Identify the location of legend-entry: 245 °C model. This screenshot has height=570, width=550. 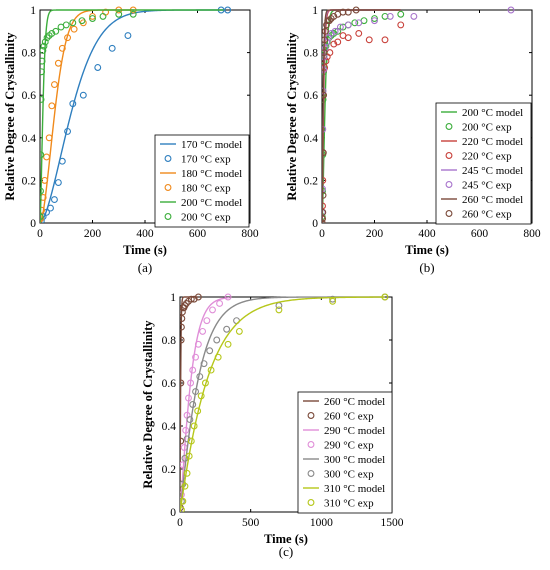
(492, 171).